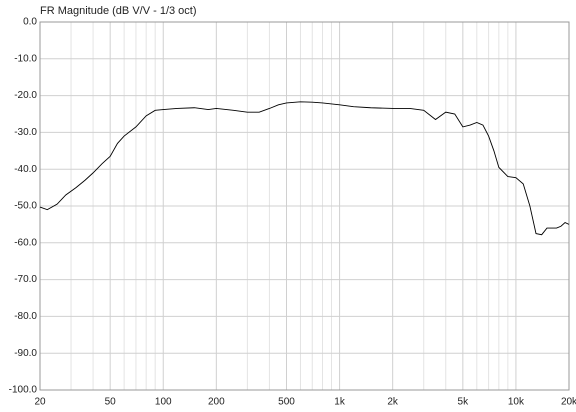 This screenshot has width=576, height=412. Describe the element at coordinates (25, 169) in the screenshot. I see `y-tick-label: -40.0` at that location.